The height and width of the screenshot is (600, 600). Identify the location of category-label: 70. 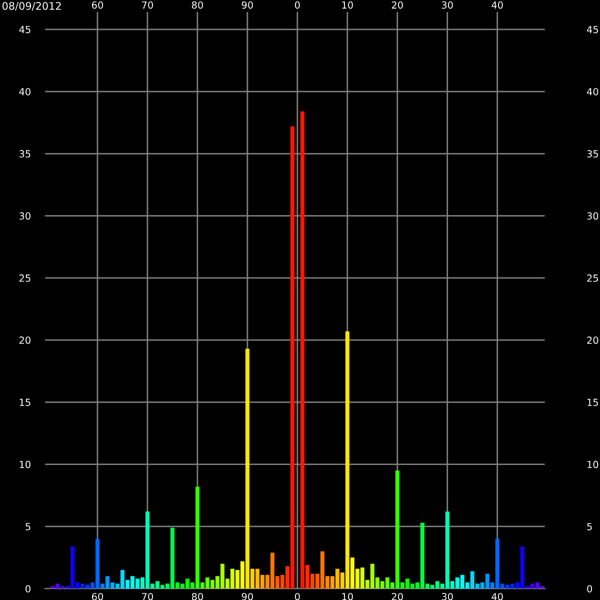
(147, 596).